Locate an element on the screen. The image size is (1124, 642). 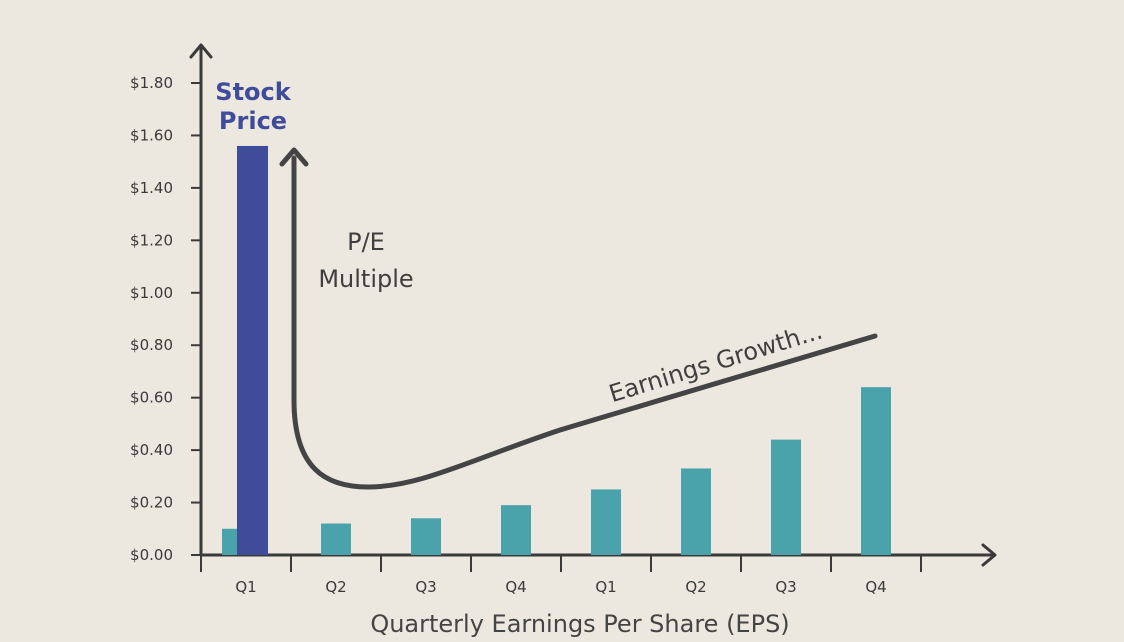
y-tick-label: $1.80 is located at coordinates (151, 83).